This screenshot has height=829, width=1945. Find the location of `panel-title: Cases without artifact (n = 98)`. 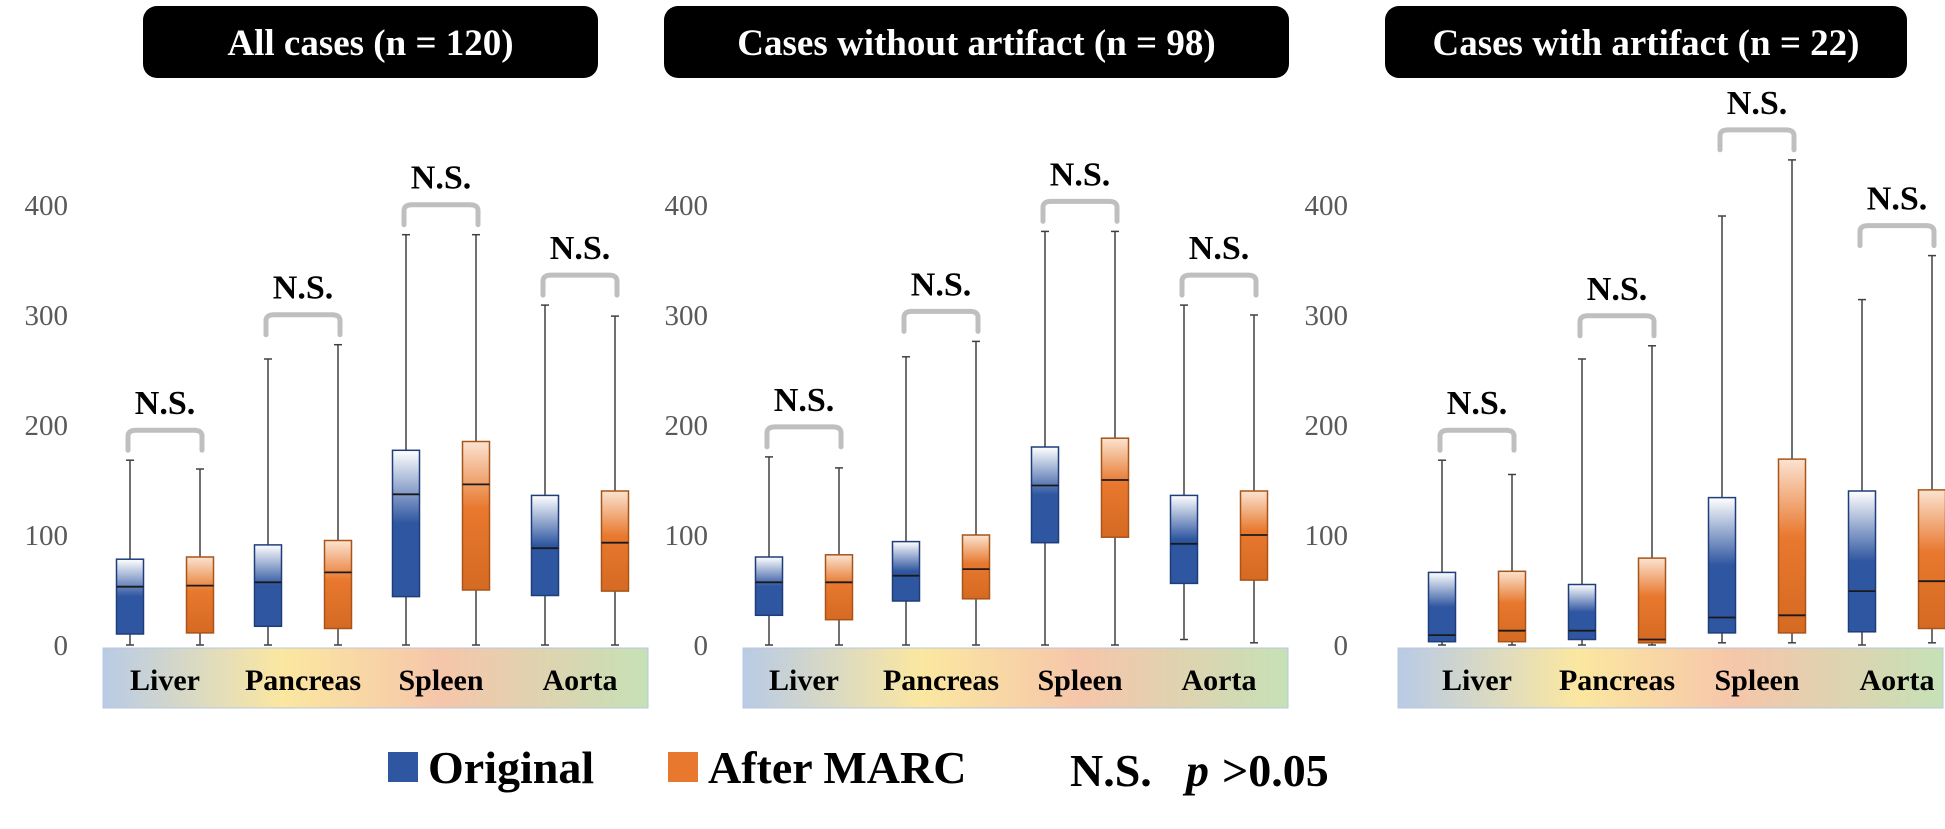

panel-title: Cases without artifact (n = 98) is located at coordinates (976, 43).